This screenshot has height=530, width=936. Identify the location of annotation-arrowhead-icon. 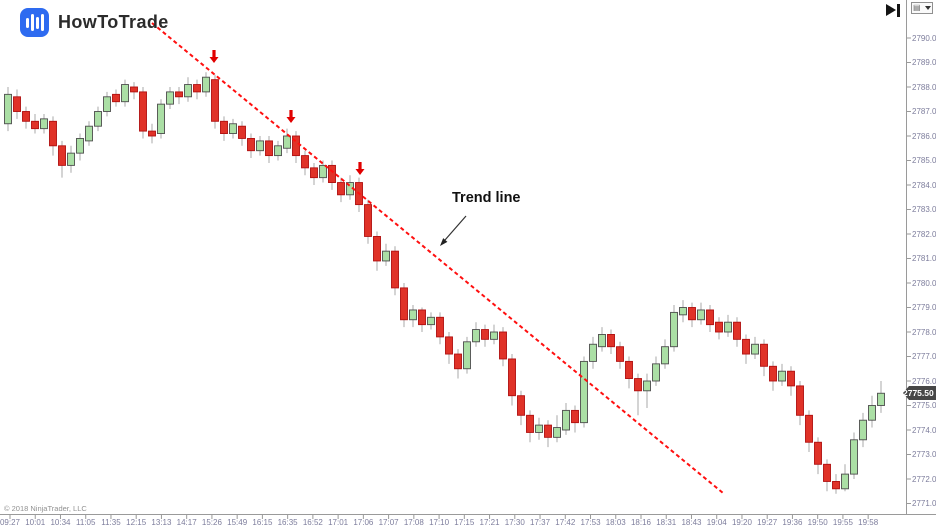
(444, 242).